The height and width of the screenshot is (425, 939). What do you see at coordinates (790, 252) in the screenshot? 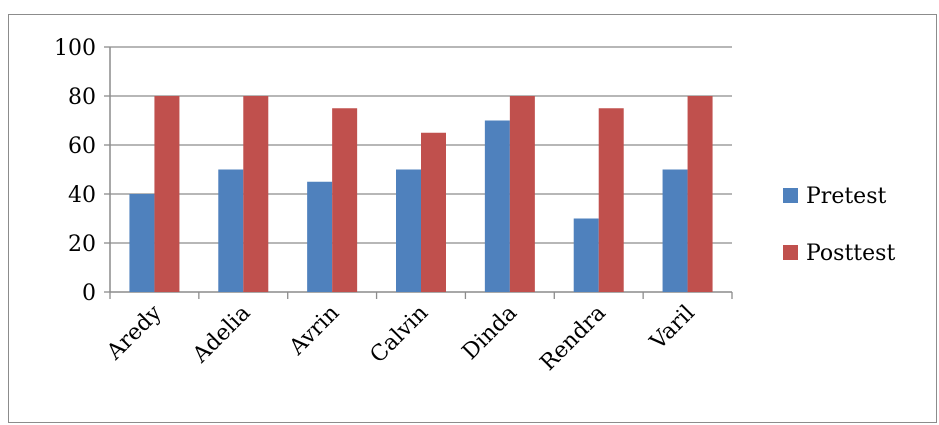
I see `legend-swatch-posttest` at bounding box center [790, 252].